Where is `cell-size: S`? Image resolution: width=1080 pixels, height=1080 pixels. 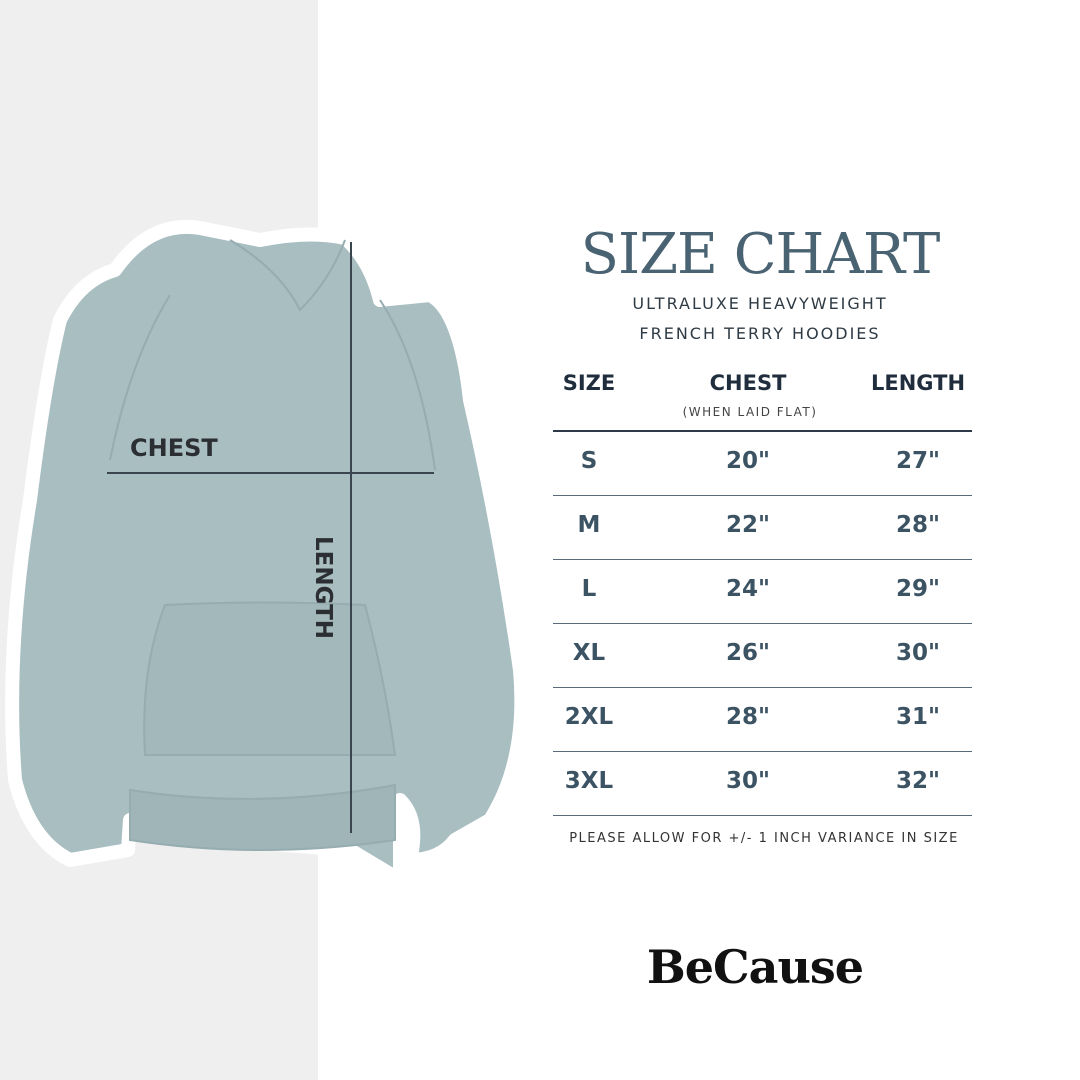
cell-size: S is located at coordinates (589, 461).